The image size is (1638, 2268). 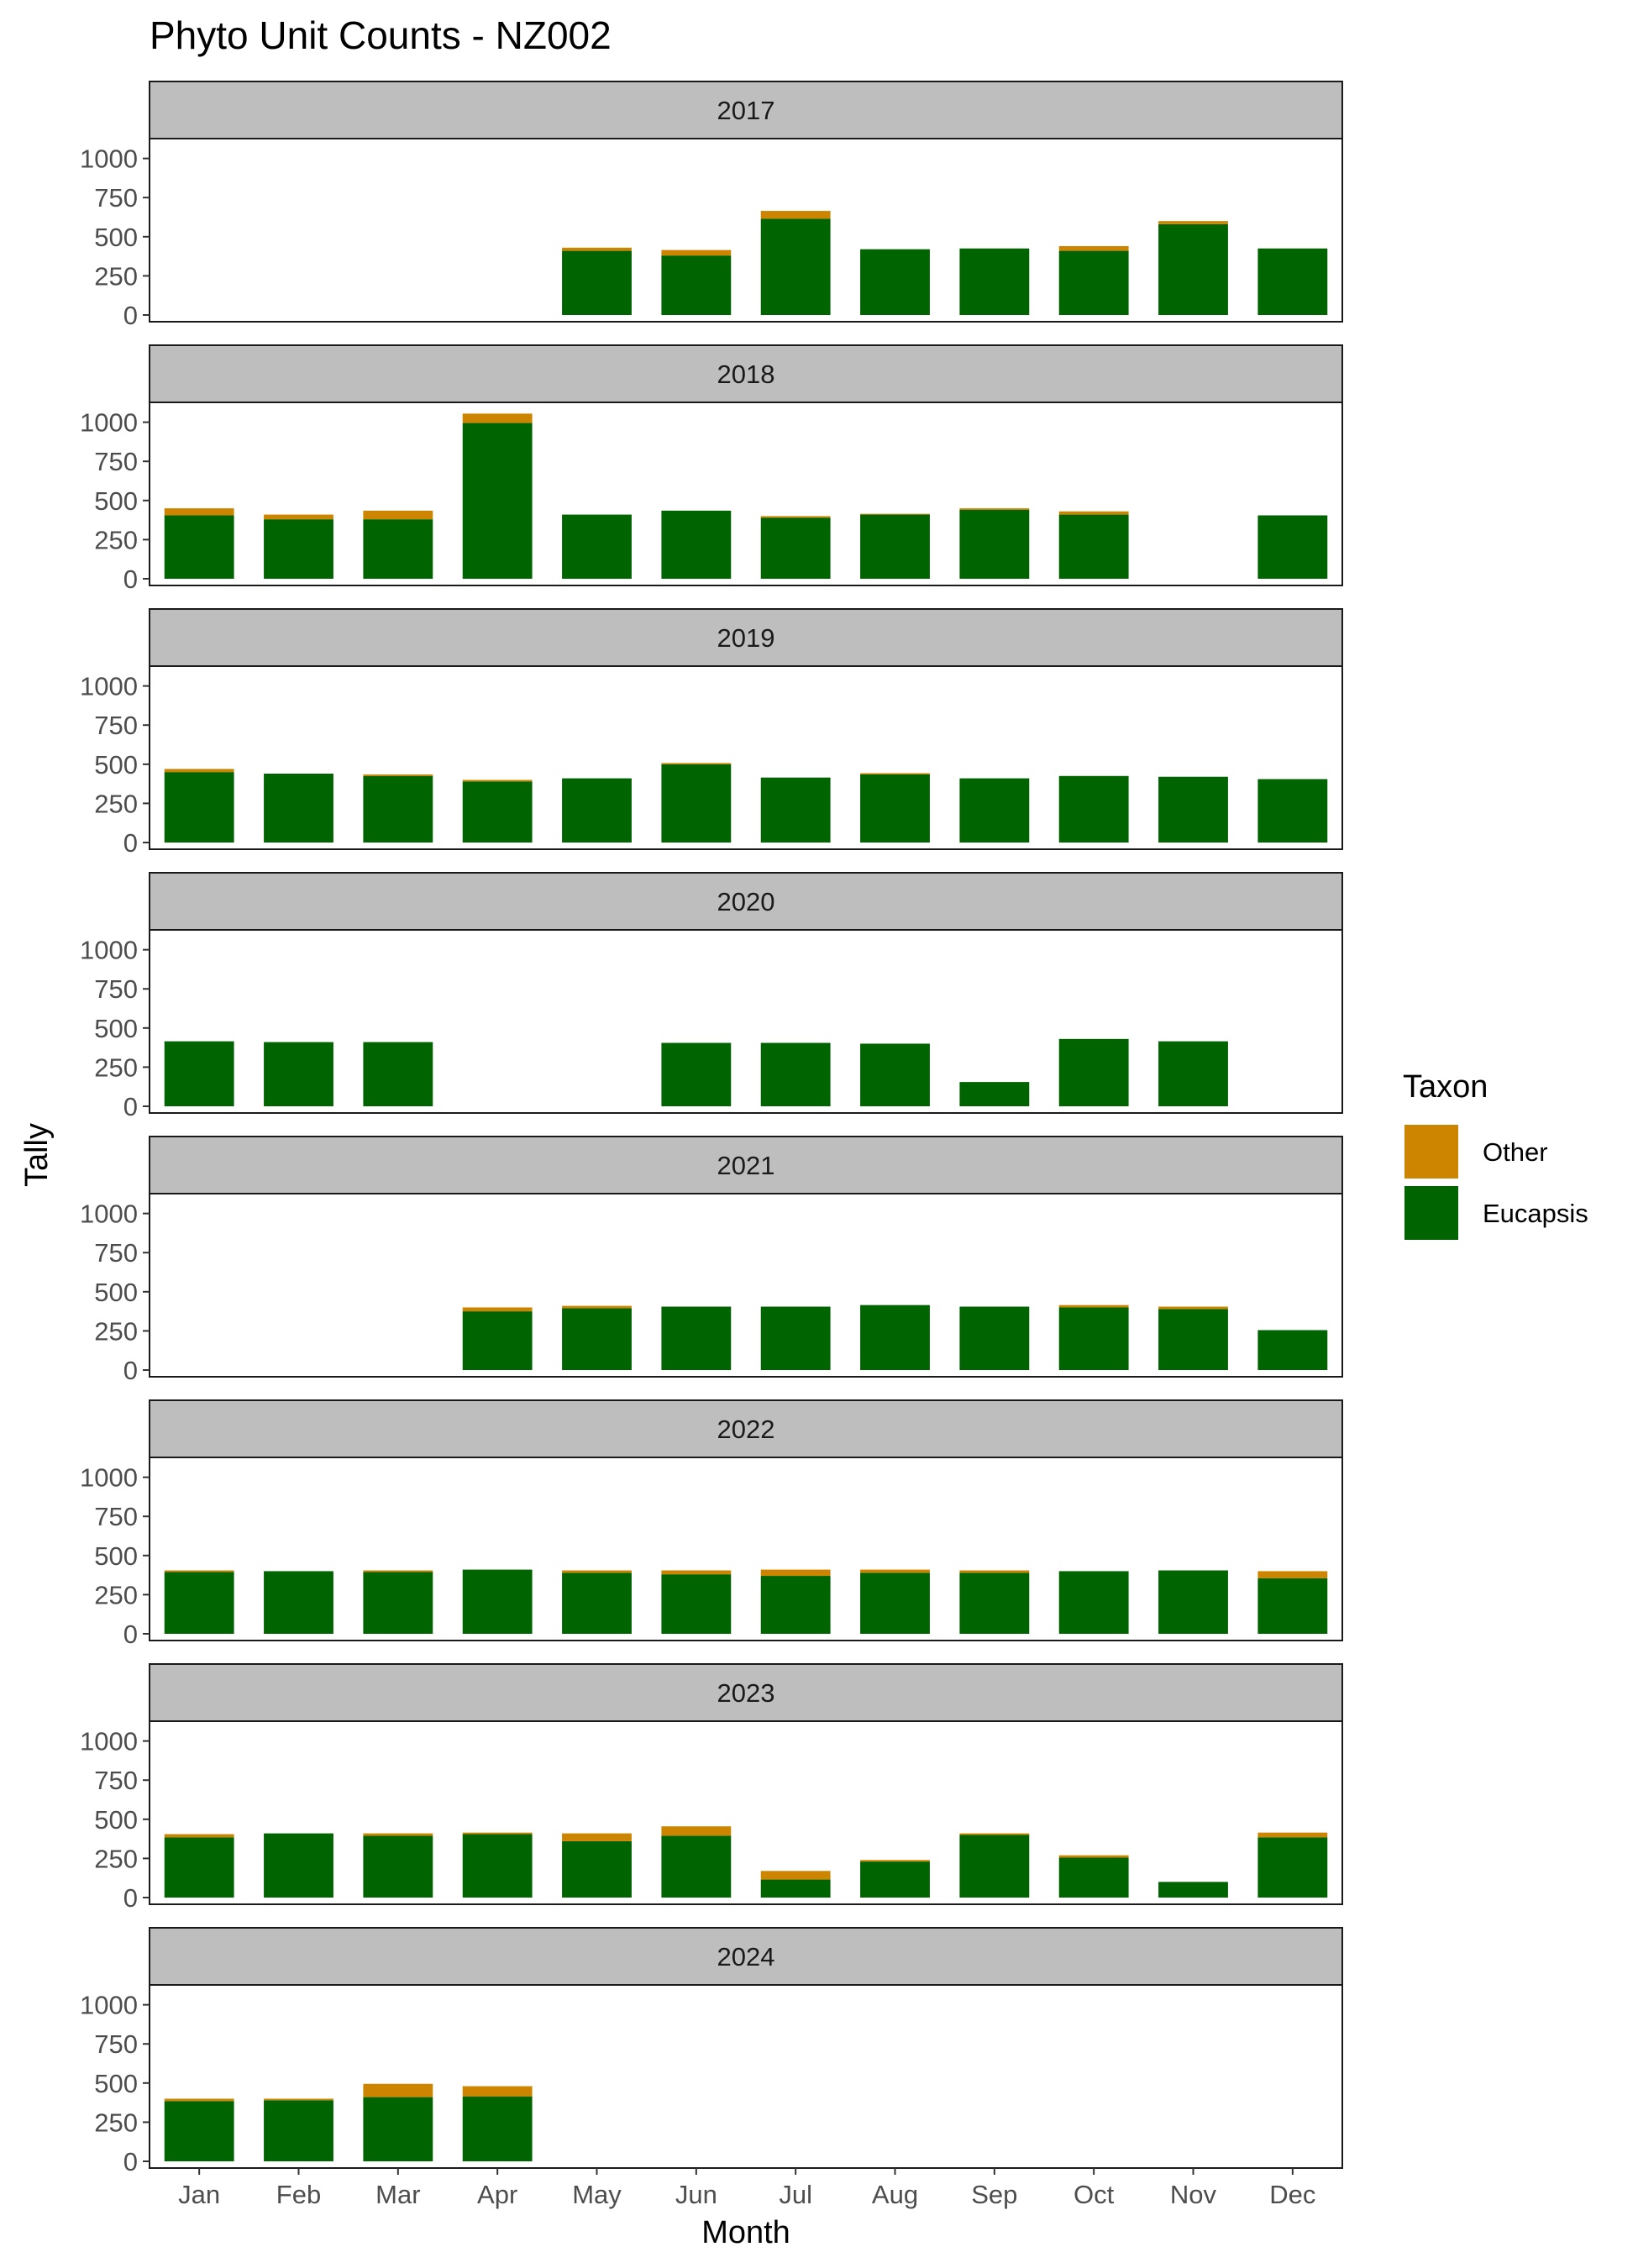 What do you see at coordinates (597, 1307) in the screenshot?
I see `bar-other-2021-May` at bounding box center [597, 1307].